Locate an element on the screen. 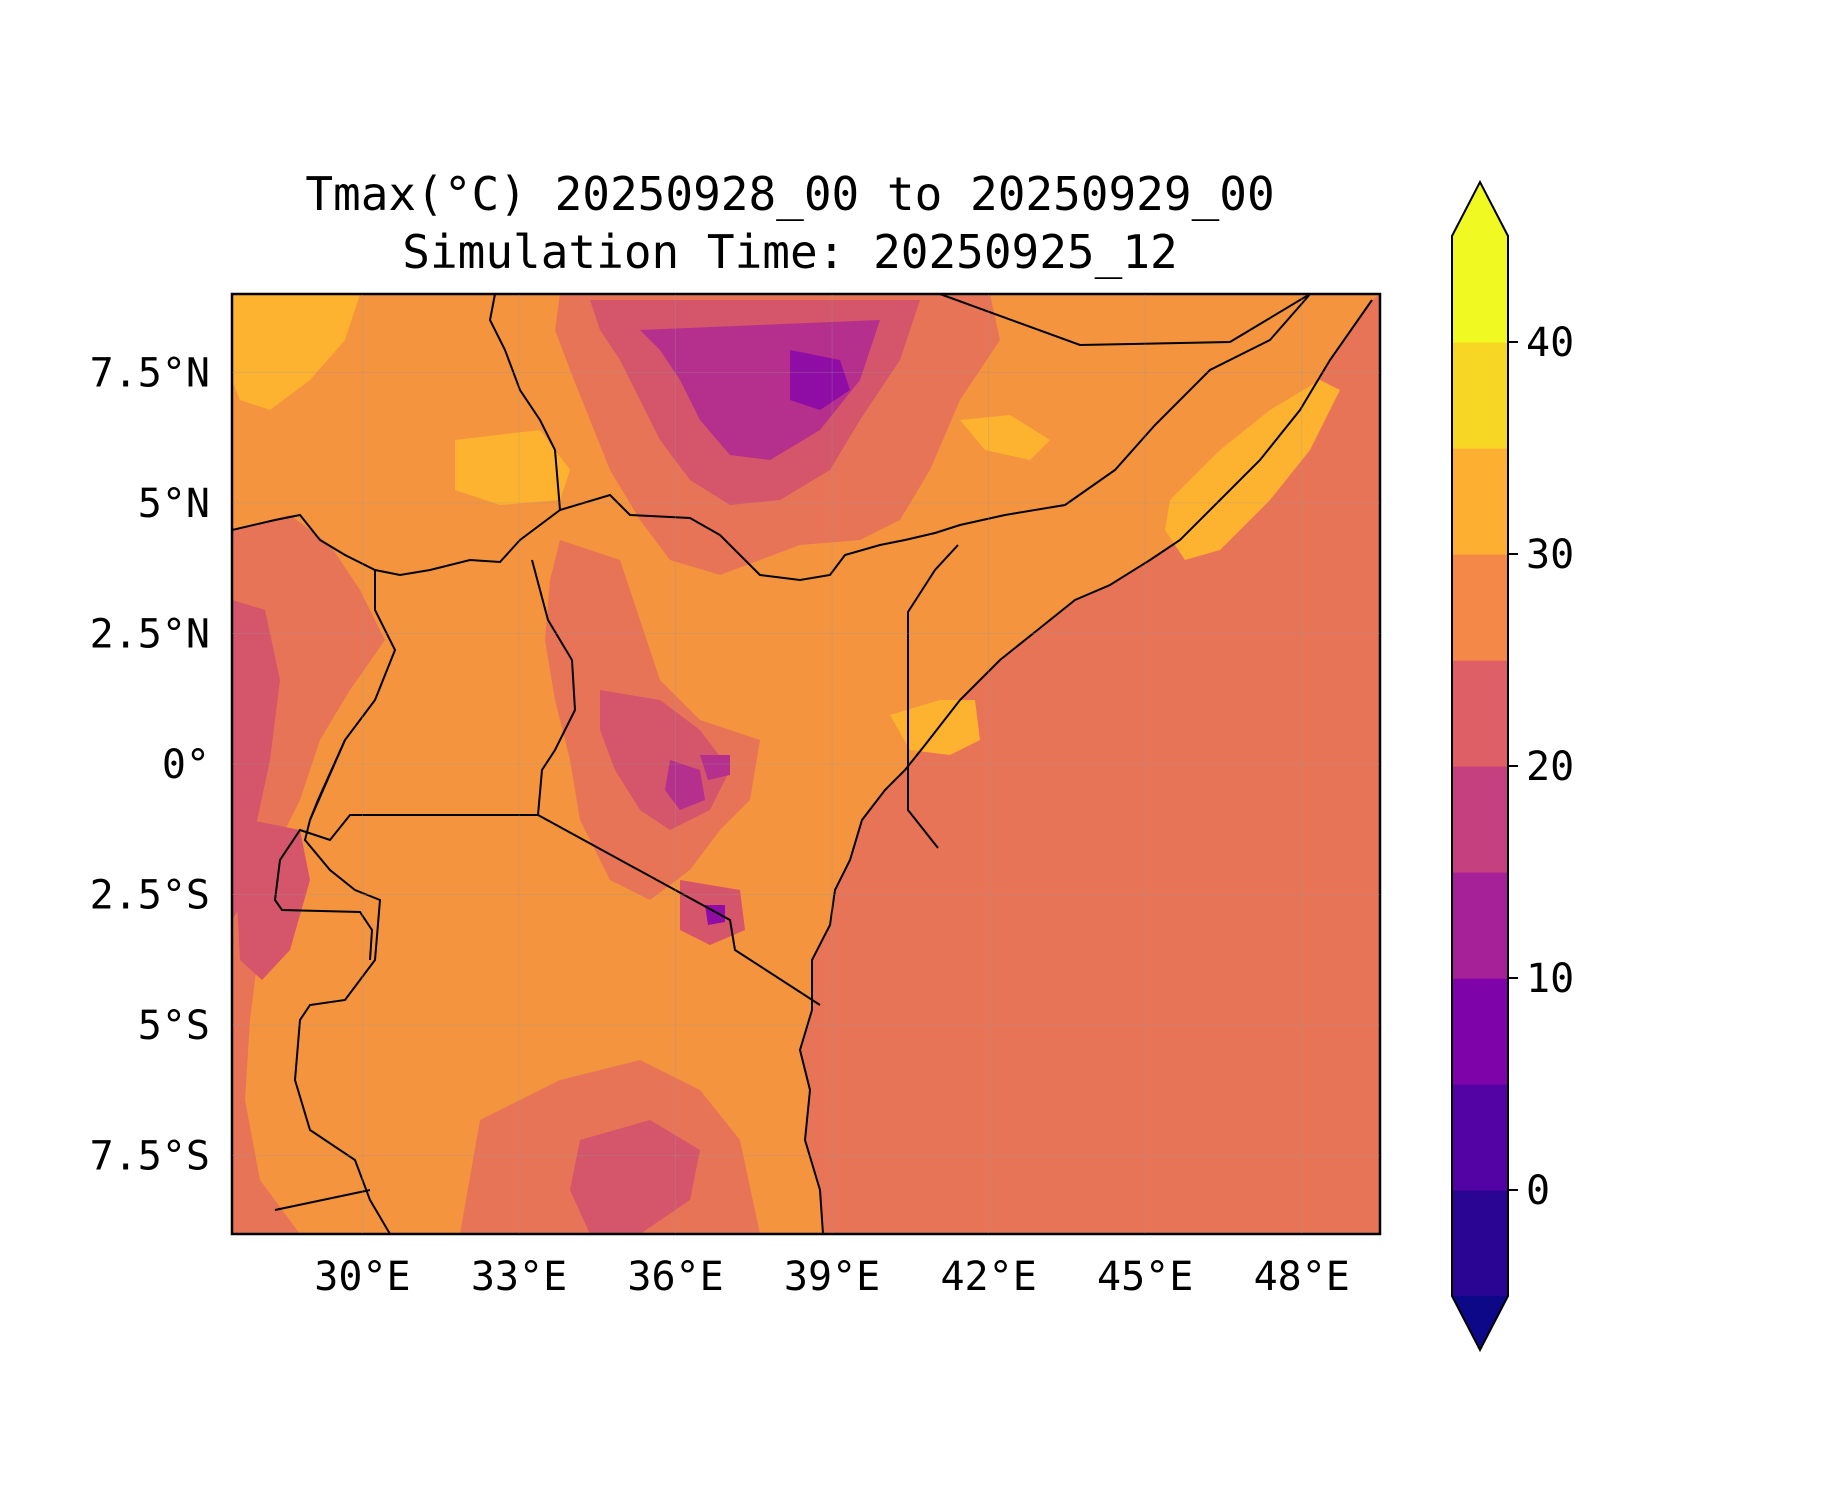 Image resolution: width=1833 pixels, height=1500 pixels. colorbar-extend-high is located at coordinates (1480, 209).